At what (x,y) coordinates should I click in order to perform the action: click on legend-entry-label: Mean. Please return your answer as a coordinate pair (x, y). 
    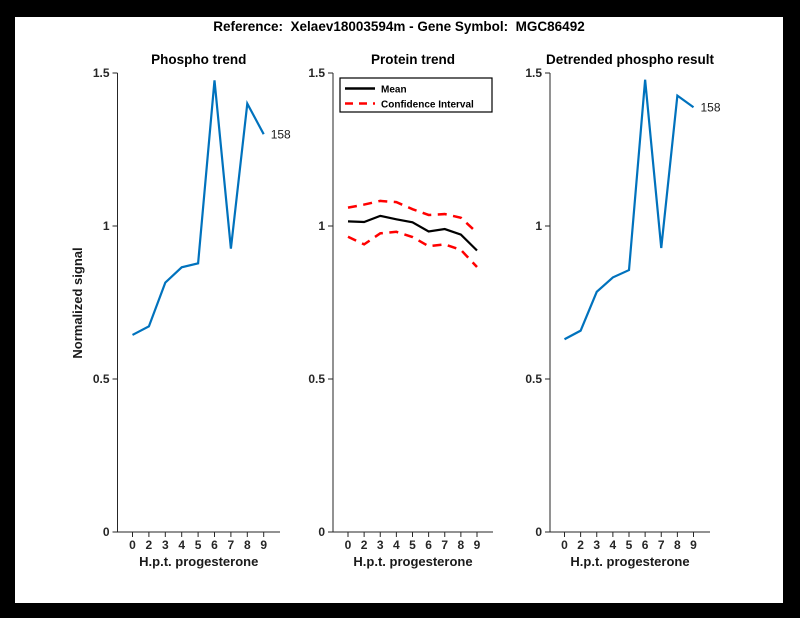
    Looking at the image, I should click on (394, 89).